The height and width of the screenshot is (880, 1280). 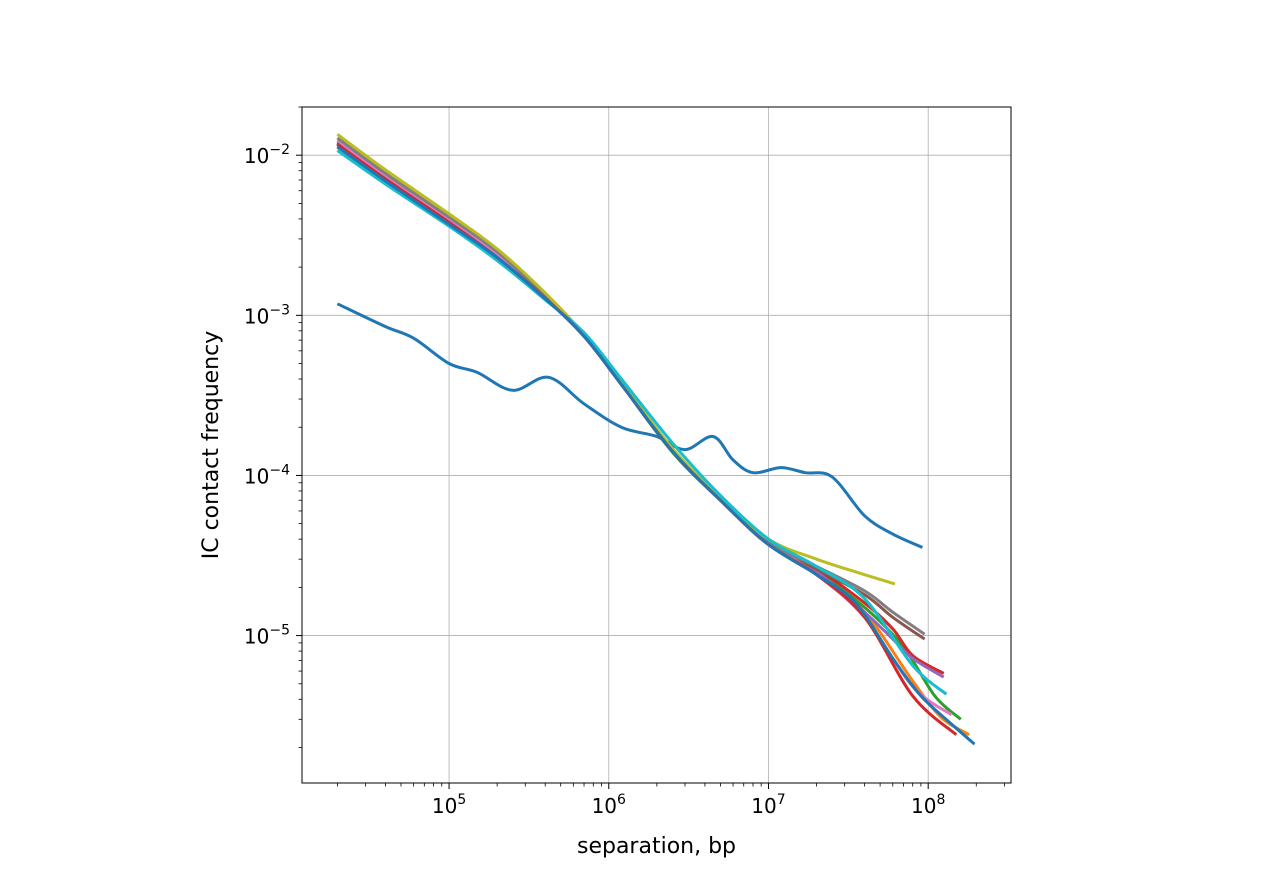 I want to click on x-tick-exponent: 7, so click(x=781, y=800).